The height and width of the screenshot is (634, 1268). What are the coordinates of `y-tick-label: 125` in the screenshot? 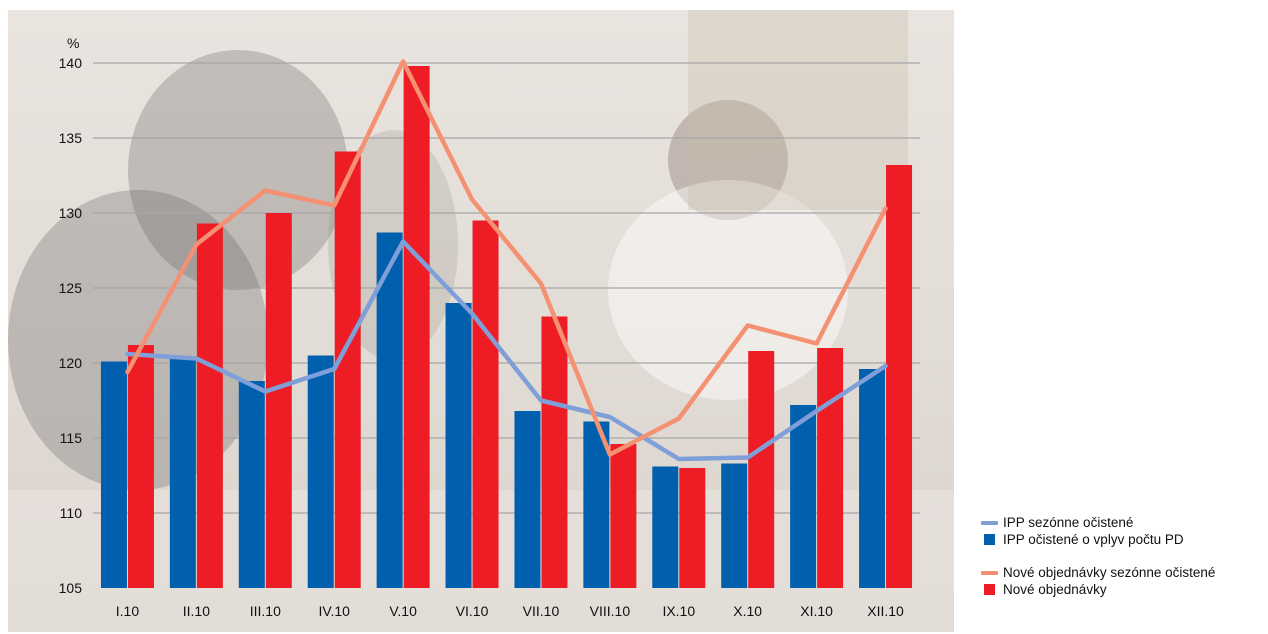 It's located at (71, 288).